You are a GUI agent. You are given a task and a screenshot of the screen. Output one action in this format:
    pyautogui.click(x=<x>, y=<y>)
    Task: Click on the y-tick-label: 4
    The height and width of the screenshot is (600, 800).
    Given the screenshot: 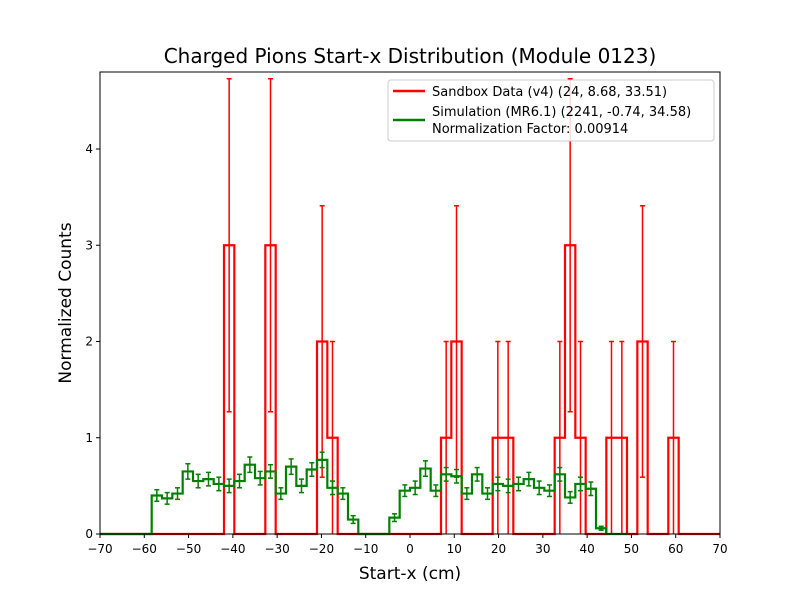 What is the action you would take?
    pyautogui.click(x=89, y=149)
    